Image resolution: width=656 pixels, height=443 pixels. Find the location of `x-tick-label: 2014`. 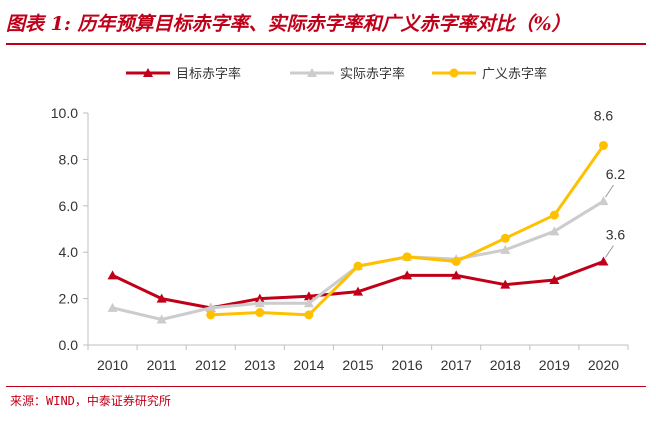

x-tick-label: 2014 is located at coordinates (308, 365).